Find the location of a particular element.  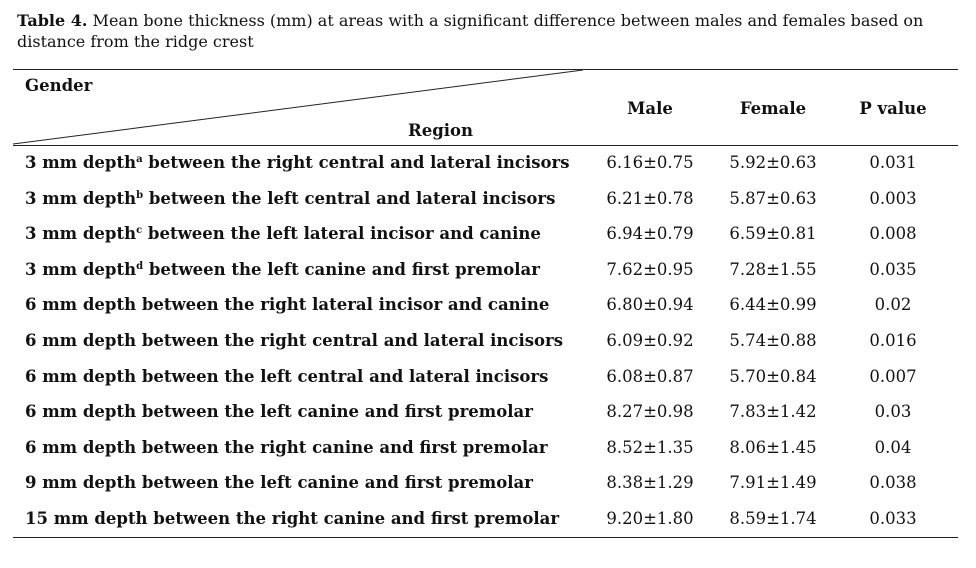

footnote-marker: b is located at coordinates (140, 195).